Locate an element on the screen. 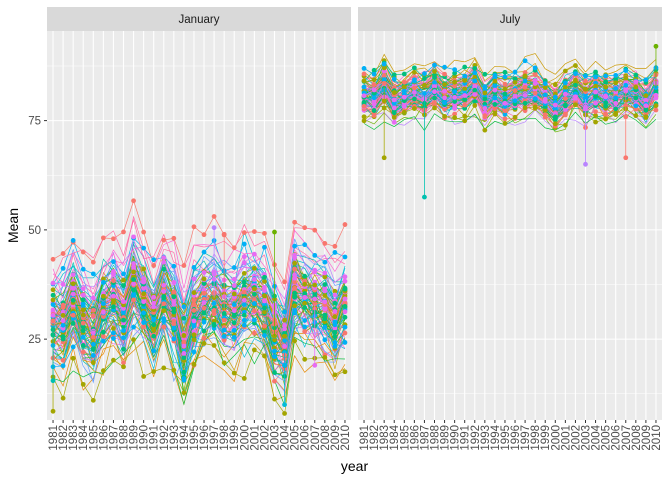 The image size is (672, 480). x-tick-label: 1984 is located at coordinates (84, 437).